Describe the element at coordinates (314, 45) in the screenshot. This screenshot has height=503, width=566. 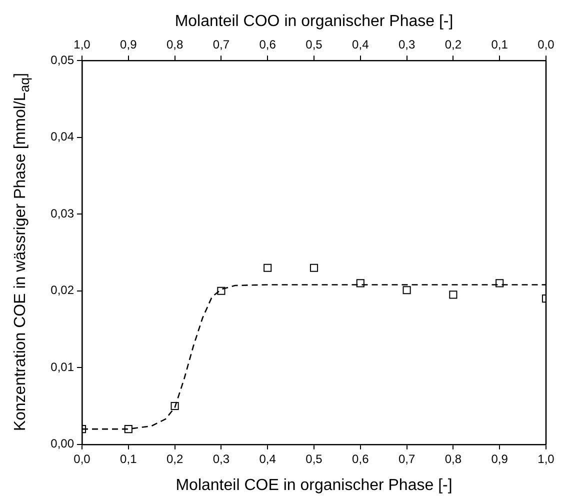
I see `x2-tick-label: 0,5` at that location.